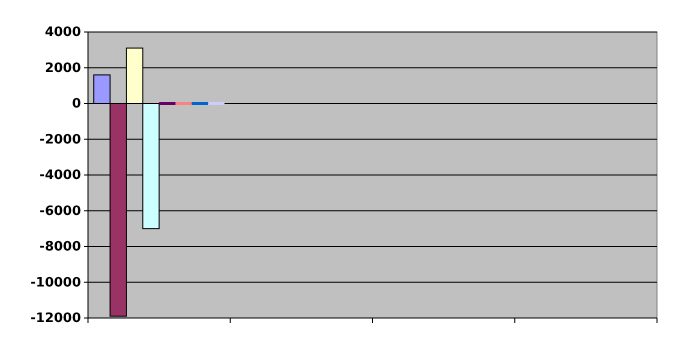 This screenshot has height=353, width=678. What do you see at coordinates (55, 318) in the screenshot?
I see `y-tick-label: -12000` at bounding box center [55, 318].